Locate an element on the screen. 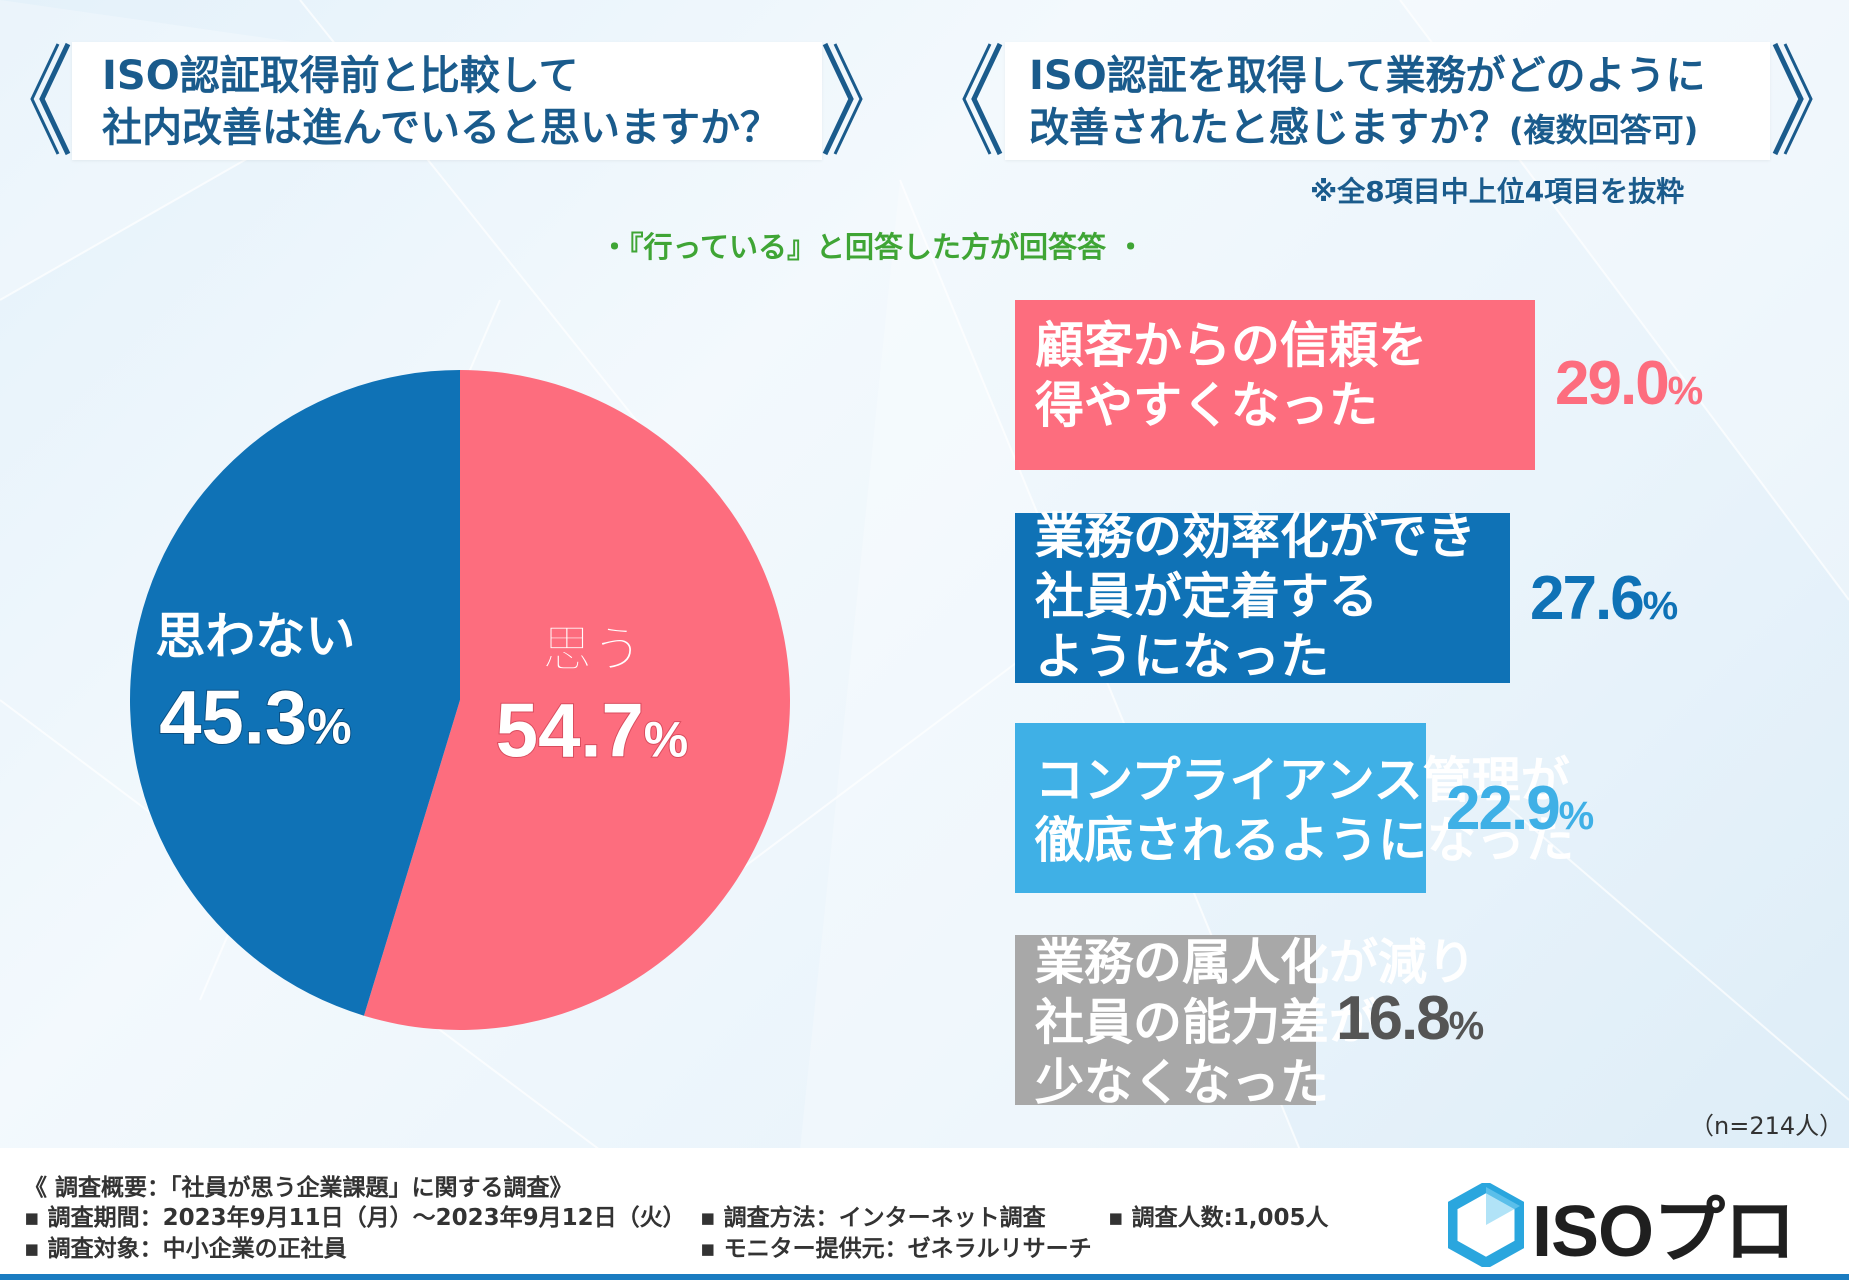 The height and width of the screenshot is (1280, 1849). isopro-logo: ISOプロ is located at coordinates (1622, 1224).